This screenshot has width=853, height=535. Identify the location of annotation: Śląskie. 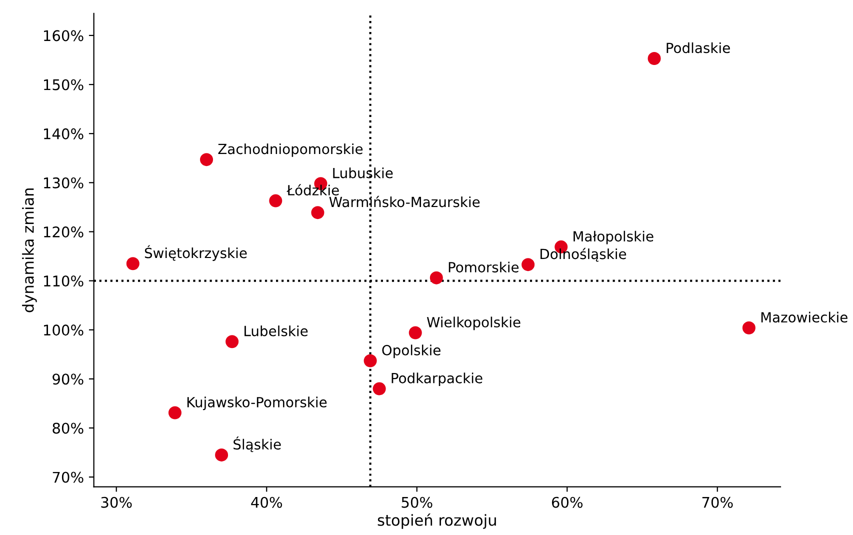
(257, 444).